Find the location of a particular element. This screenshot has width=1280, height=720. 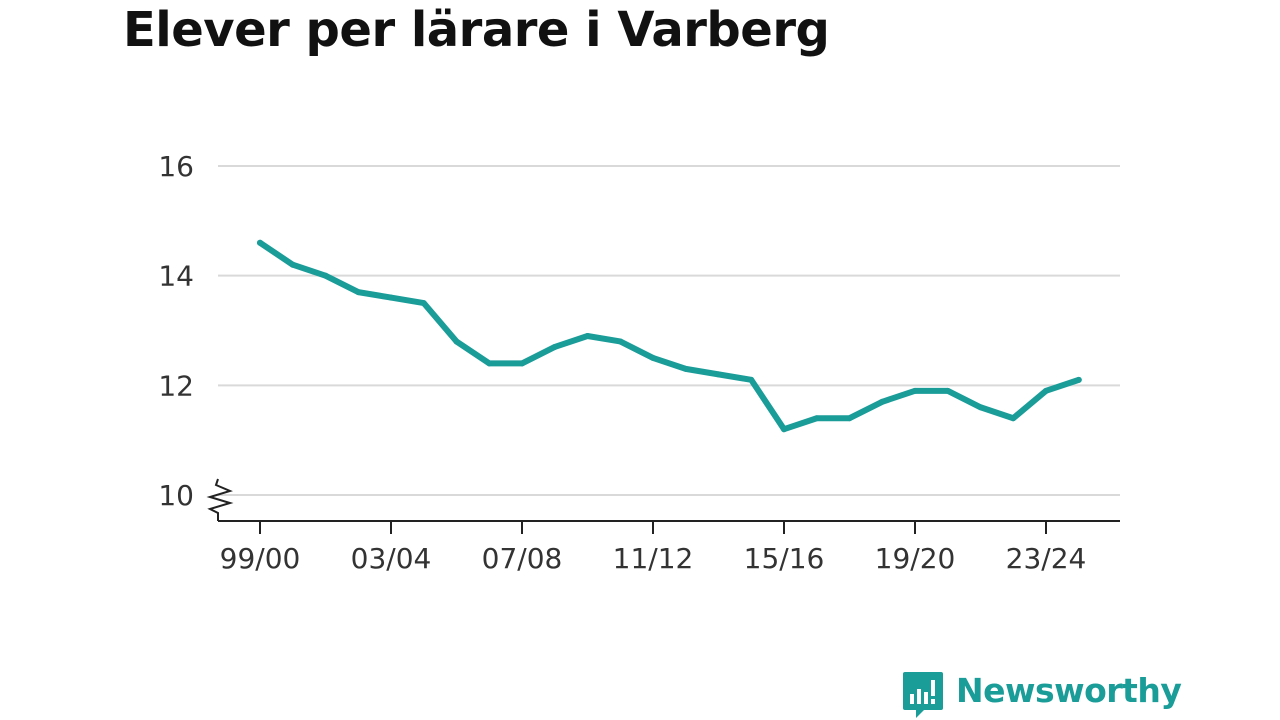

page-title: Elever per lärare i Varberg is located at coordinates (476, 30).